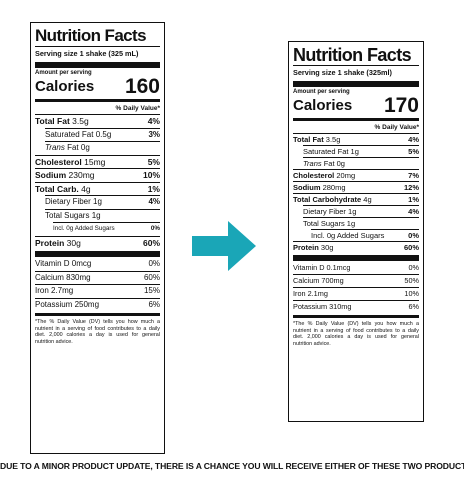  I want to click on calories-row: Calories 160, so click(97, 86).